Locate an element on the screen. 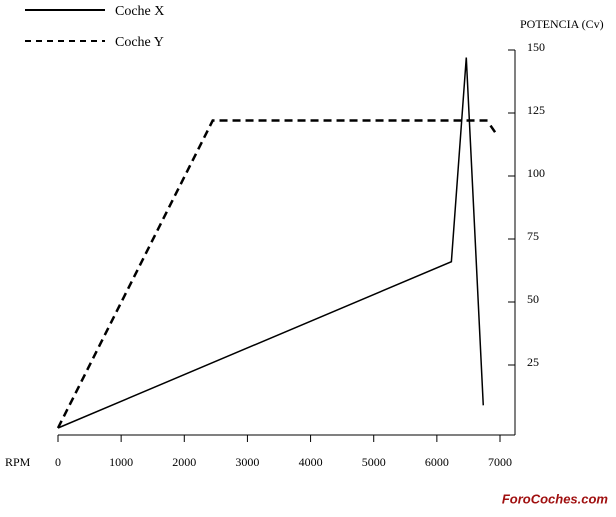  x-tick-label: 5000 is located at coordinates (374, 462).